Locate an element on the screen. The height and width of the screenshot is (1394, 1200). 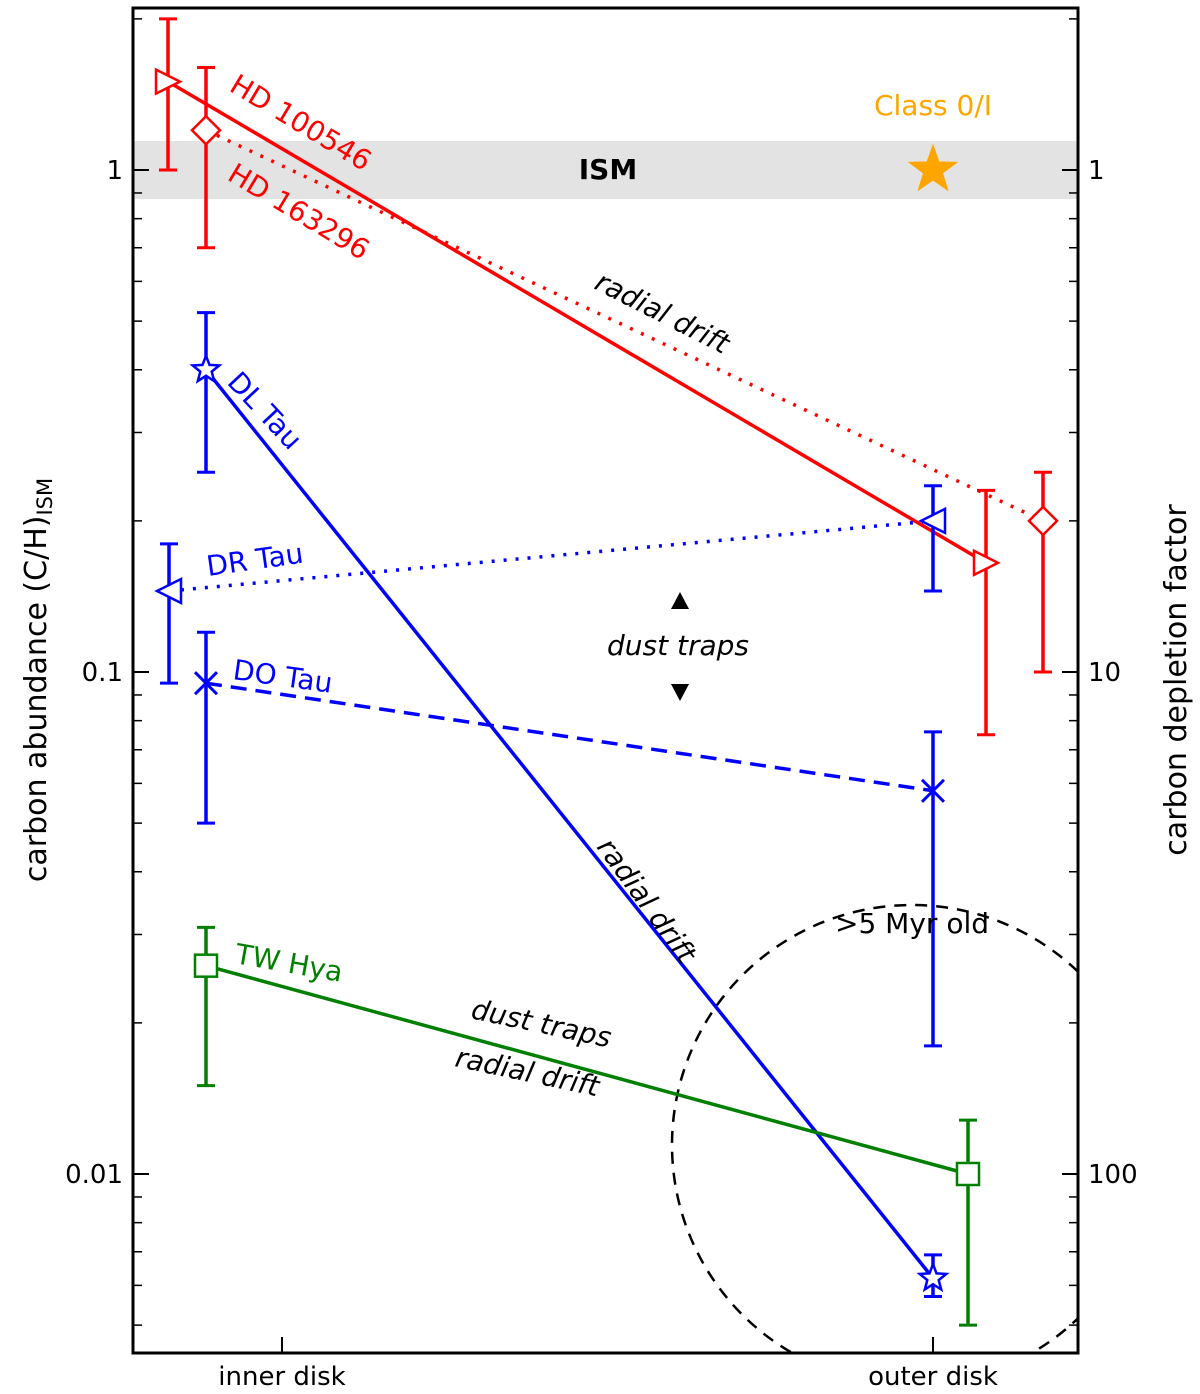
y-axis-title: carbon abundance (C/H)ISM is located at coordinates (38, 680).